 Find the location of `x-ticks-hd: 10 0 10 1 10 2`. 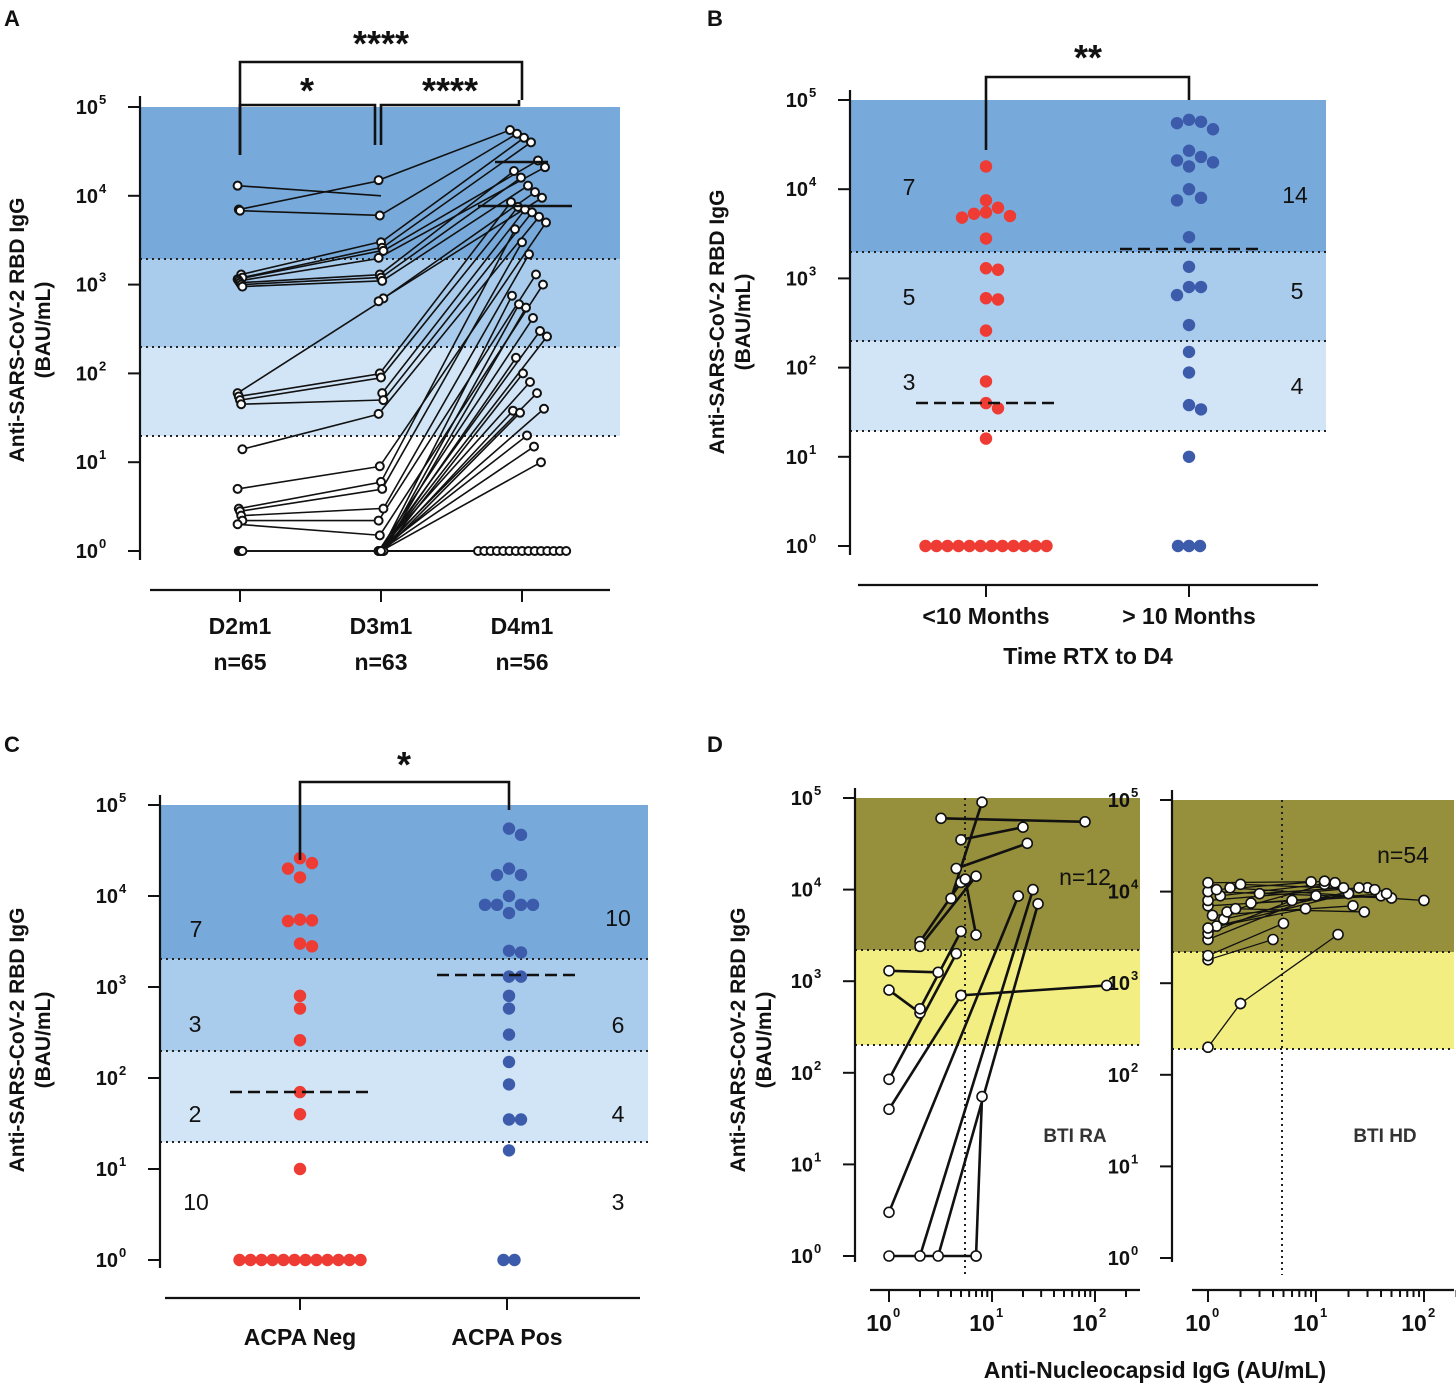

x-ticks-hd: 10 0 10 1 10 2 is located at coordinates (1320, 1313).